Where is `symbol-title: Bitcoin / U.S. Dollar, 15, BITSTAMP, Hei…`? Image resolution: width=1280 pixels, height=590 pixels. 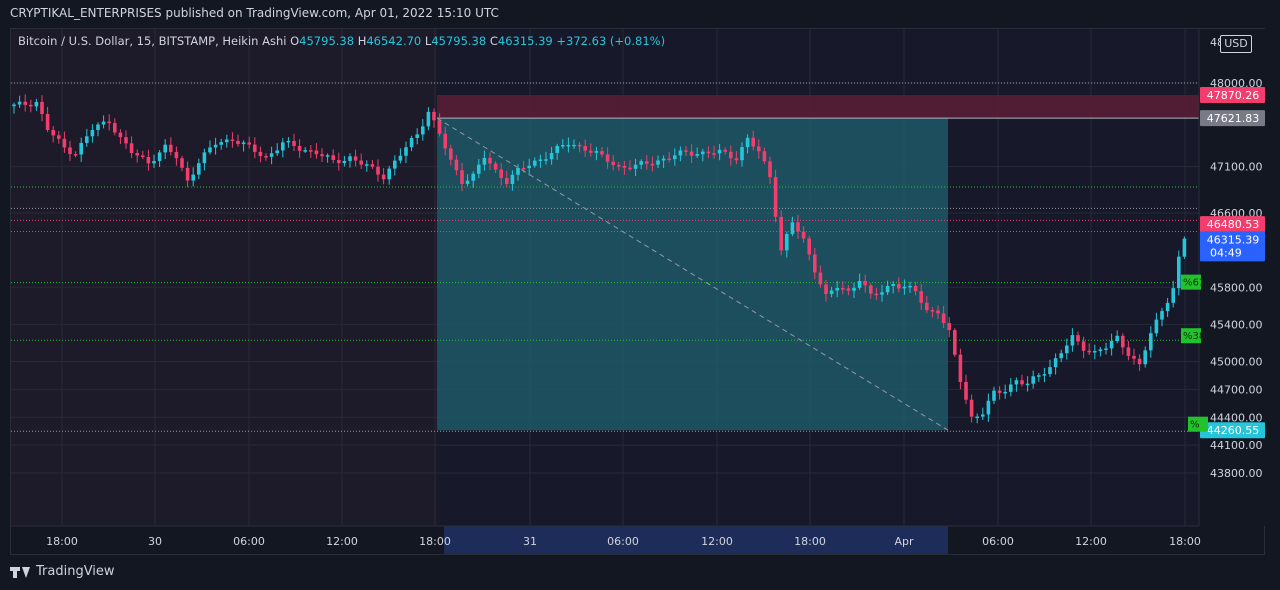 symbol-title: Bitcoin / U.S. Dollar, 15, BITSTAMP, Hei… is located at coordinates (152, 41).